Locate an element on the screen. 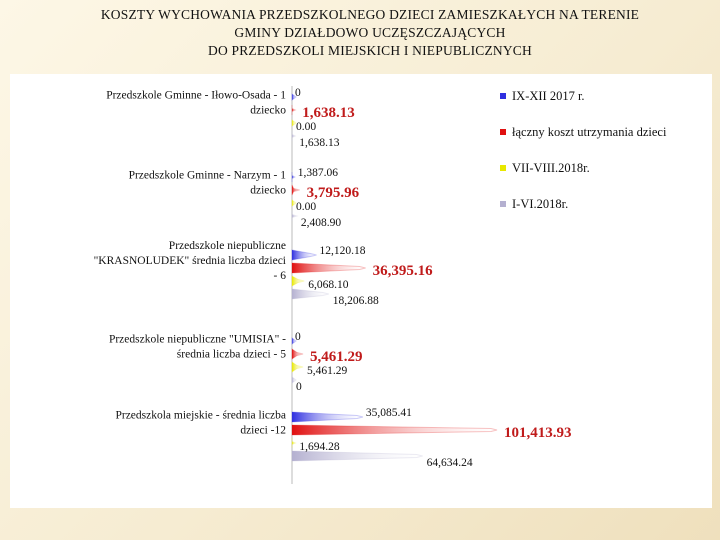  category-label: - 6 is located at coordinates (280, 276).